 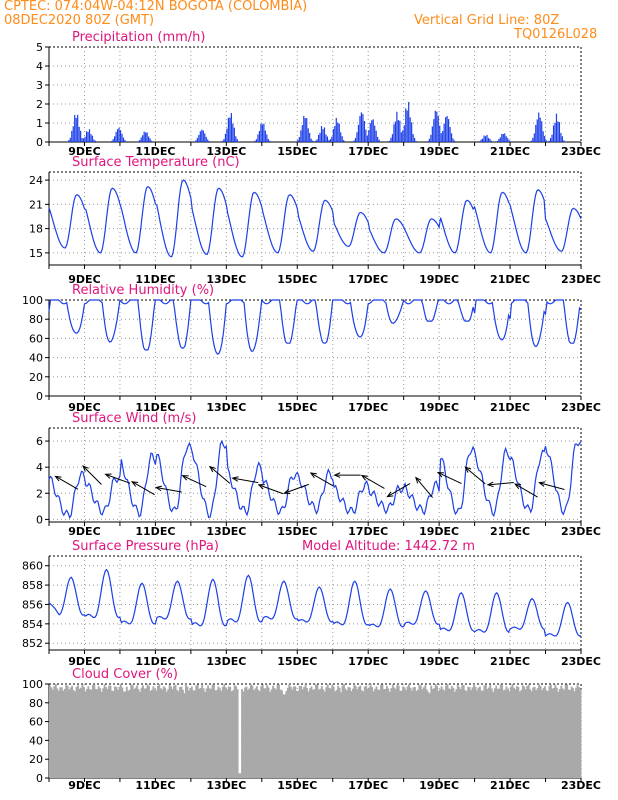 What do you see at coordinates (226, 407) in the screenshot?
I see `x-tick-label: 13DEC` at bounding box center [226, 407].